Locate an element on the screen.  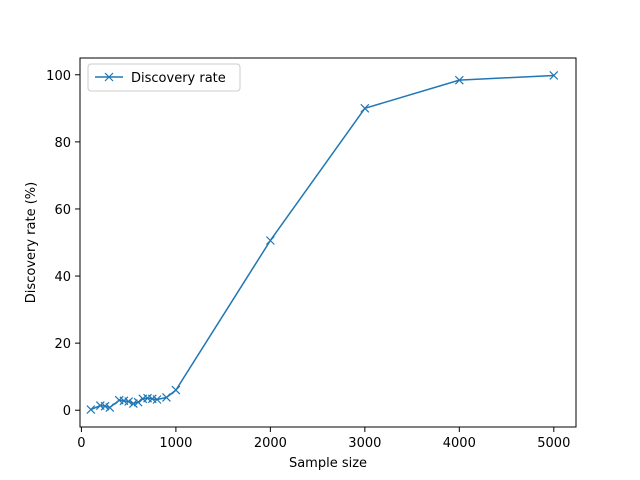
legend-label: Discovery rate is located at coordinates (178, 78).